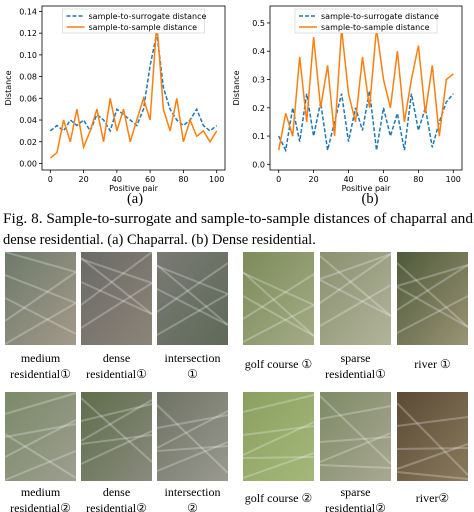 The height and width of the screenshot is (512, 474). I want to click on image-label: river ①, so click(432, 364).